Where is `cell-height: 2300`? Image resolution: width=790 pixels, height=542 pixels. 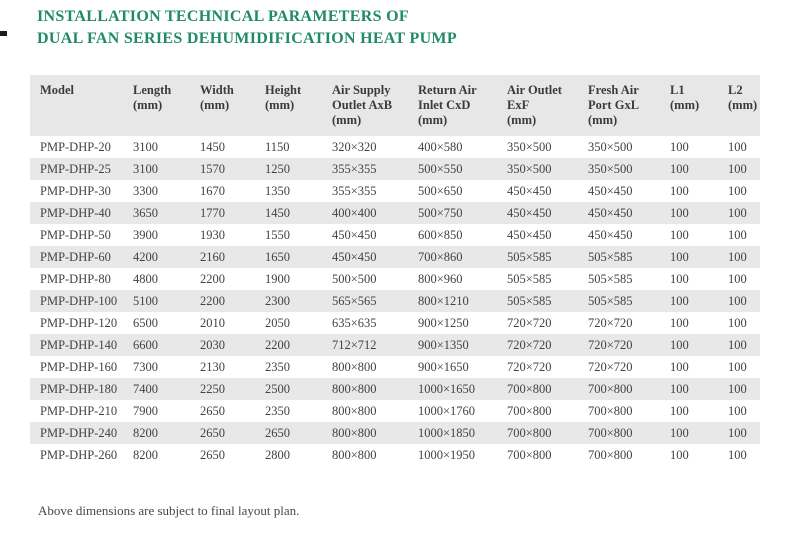
cell-height: 2300 is located at coordinates (288, 301).